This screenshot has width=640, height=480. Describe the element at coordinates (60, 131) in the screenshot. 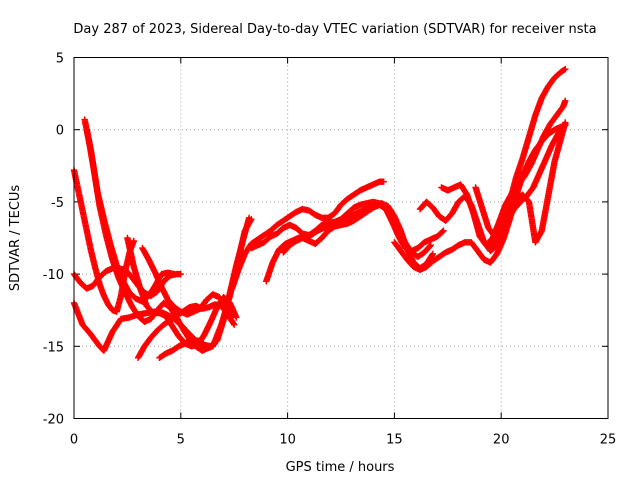

I see `y-tick-label: 0` at that location.